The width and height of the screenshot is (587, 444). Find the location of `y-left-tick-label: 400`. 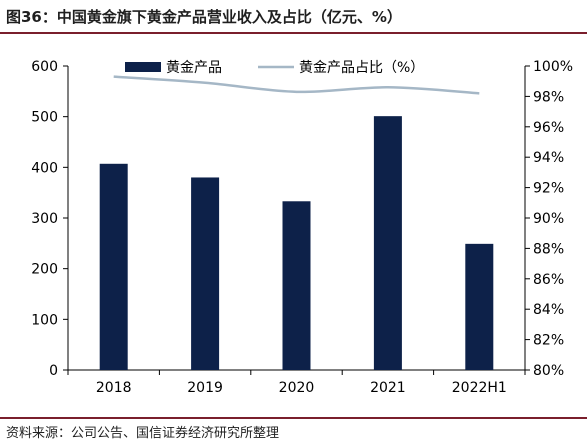

y-left-tick-label: 400 is located at coordinates (44, 168).